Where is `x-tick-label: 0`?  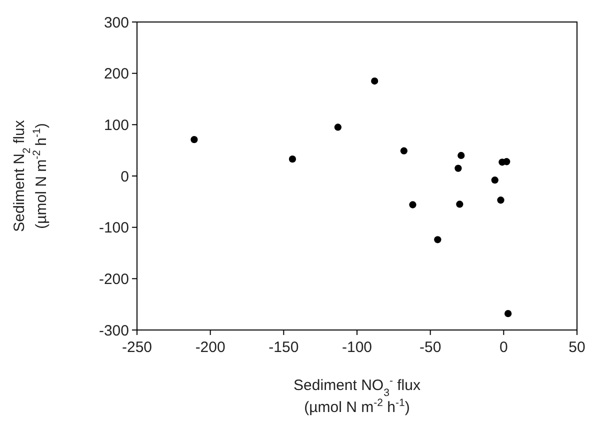 x-tick-label: 0 is located at coordinates (503, 347).